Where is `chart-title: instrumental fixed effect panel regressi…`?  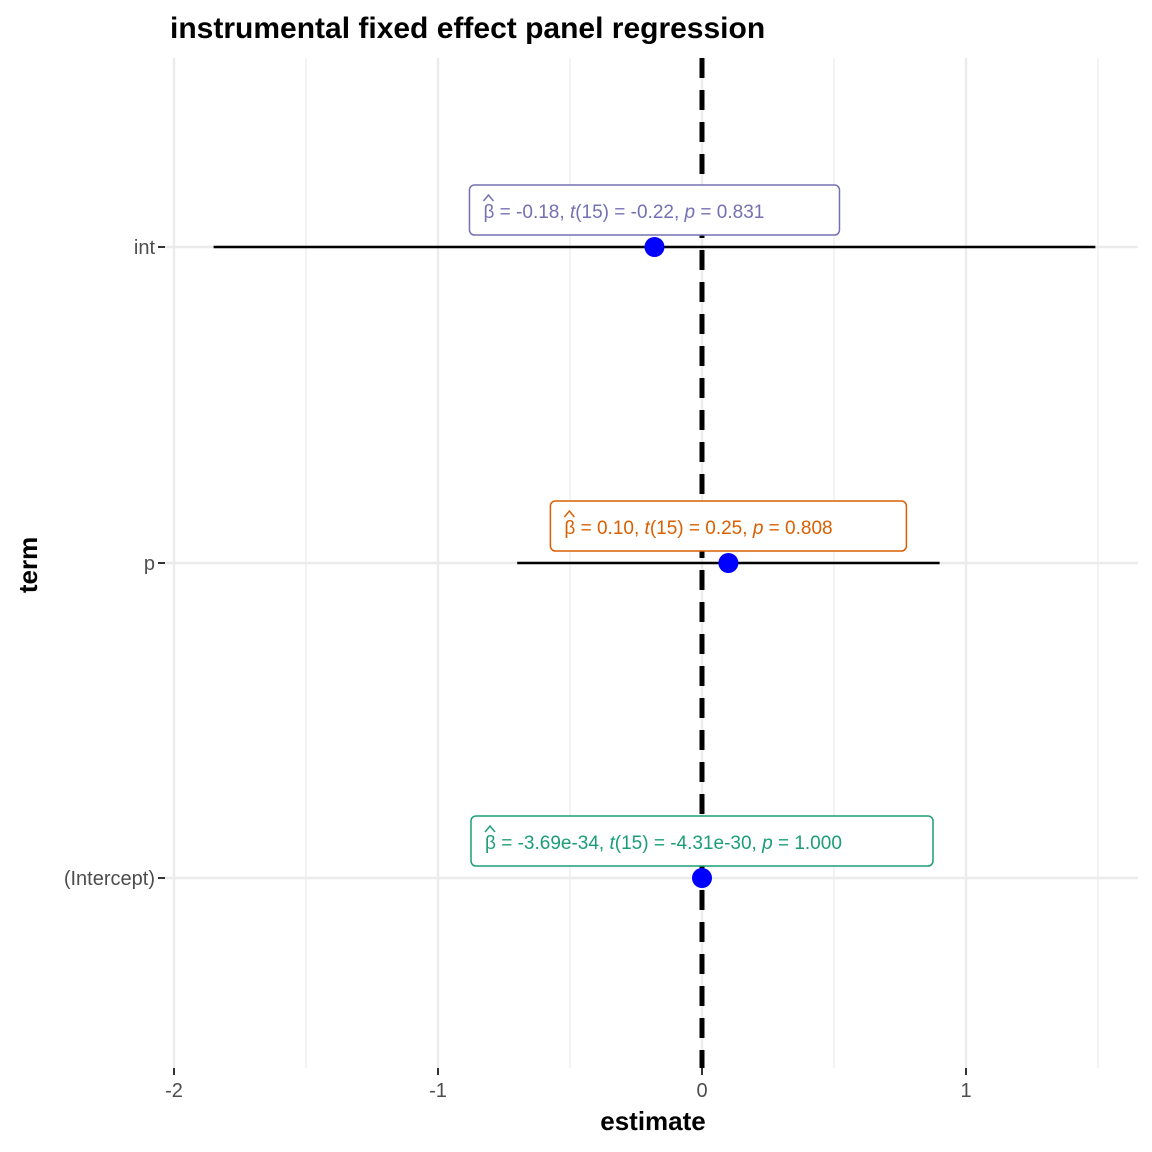 chart-title: instrumental fixed effect panel regressi… is located at coordinates (467, 28).